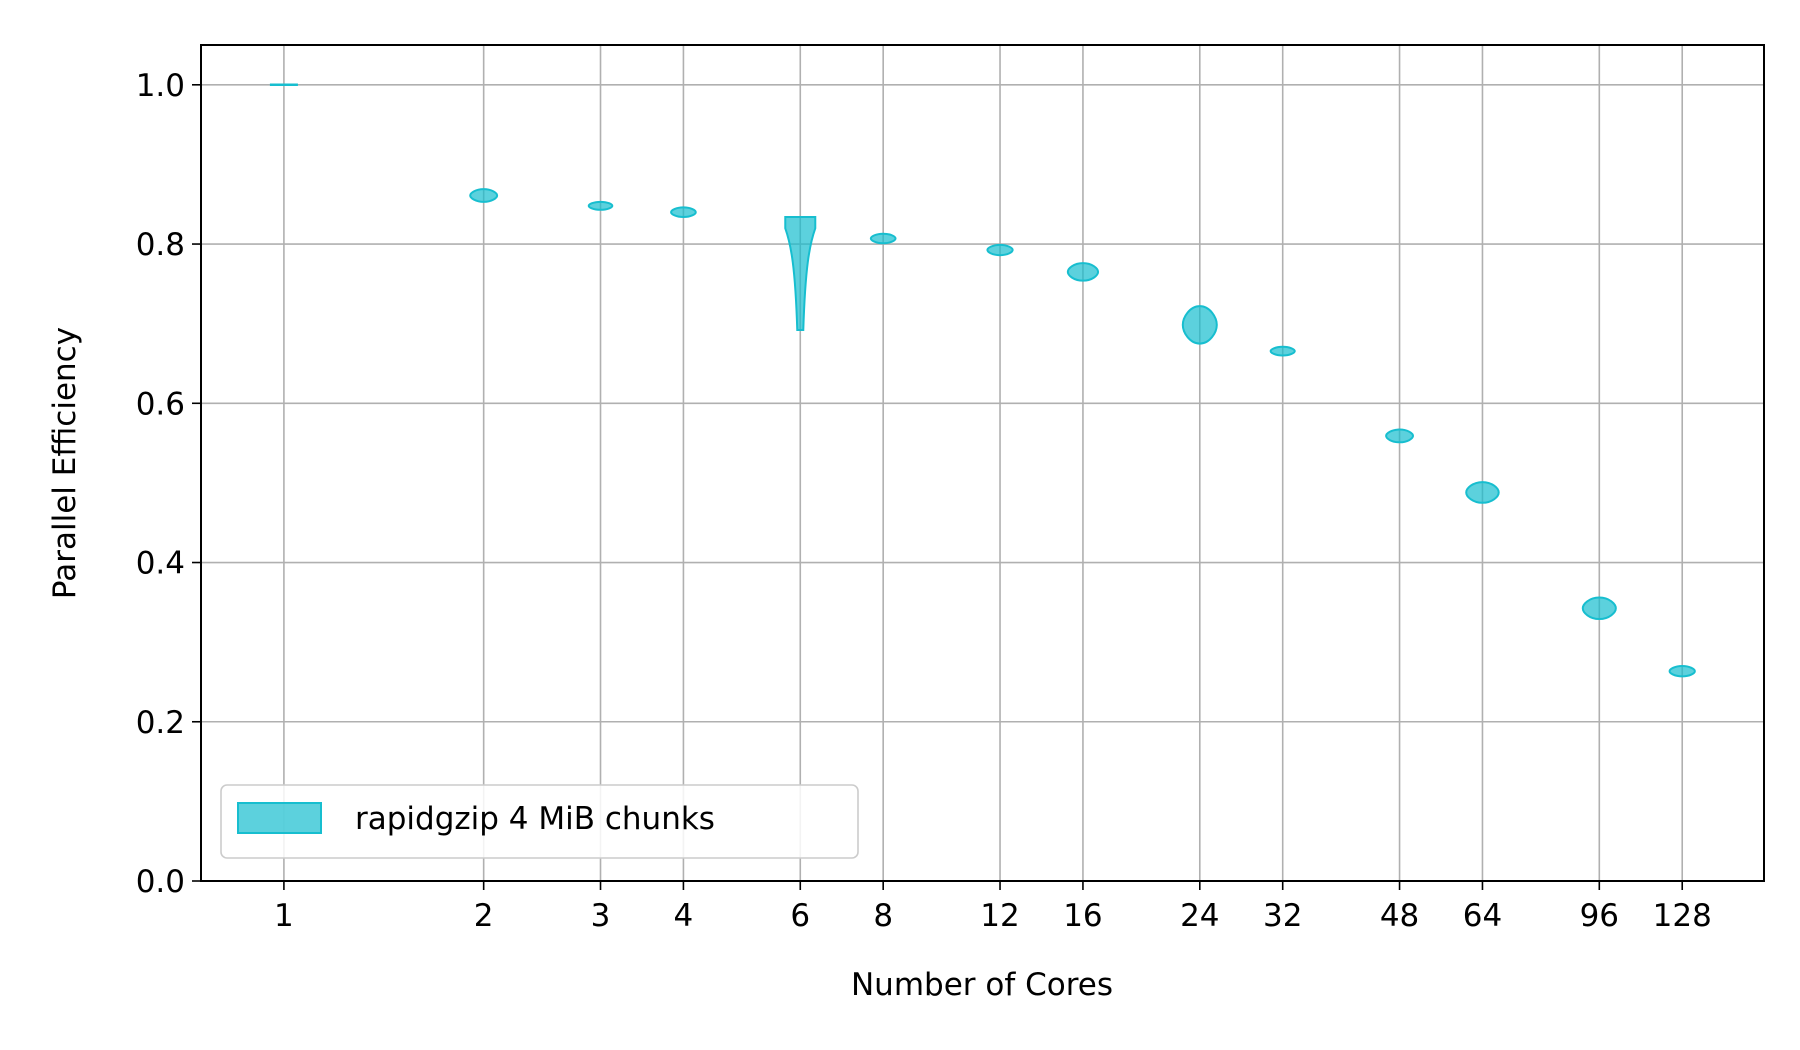  I want to click on y-tick-label: 0.0, so click(160, 882).